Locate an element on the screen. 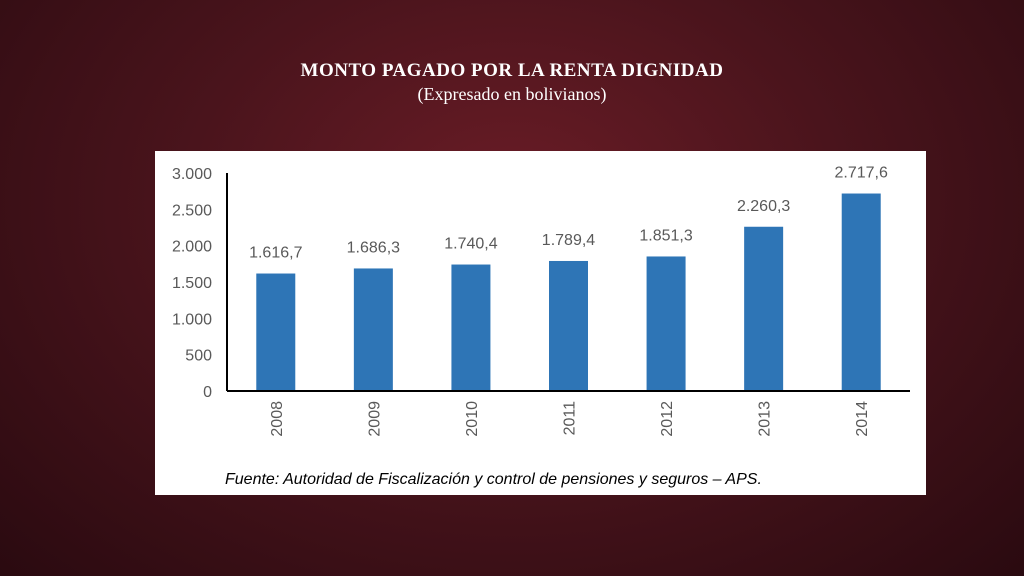 This screenshot has width=1024, height=576. x-tick-label: 2008 is located at coordinates (277, 419).